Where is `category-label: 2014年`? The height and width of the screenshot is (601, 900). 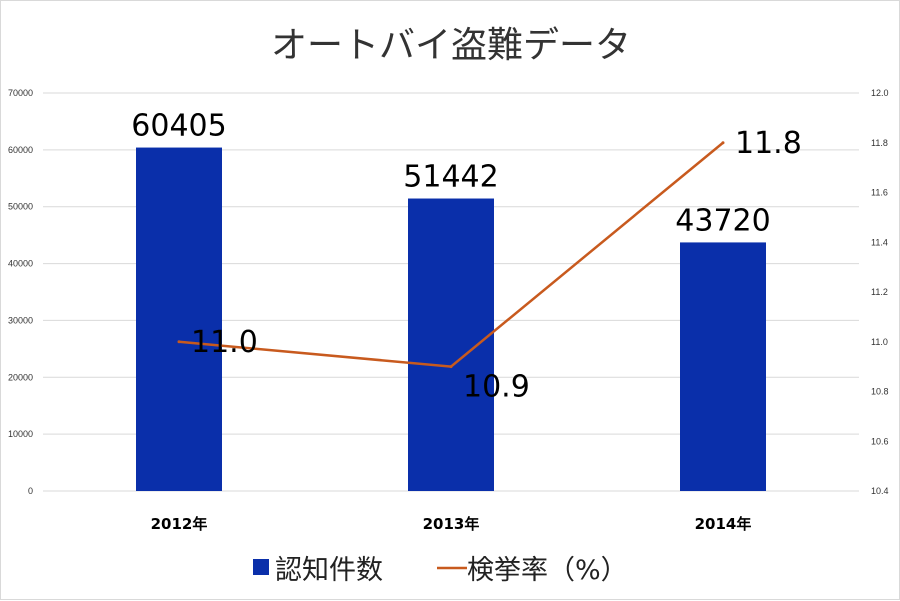
category-label: 2014年 is located at coordinates (723, 524).